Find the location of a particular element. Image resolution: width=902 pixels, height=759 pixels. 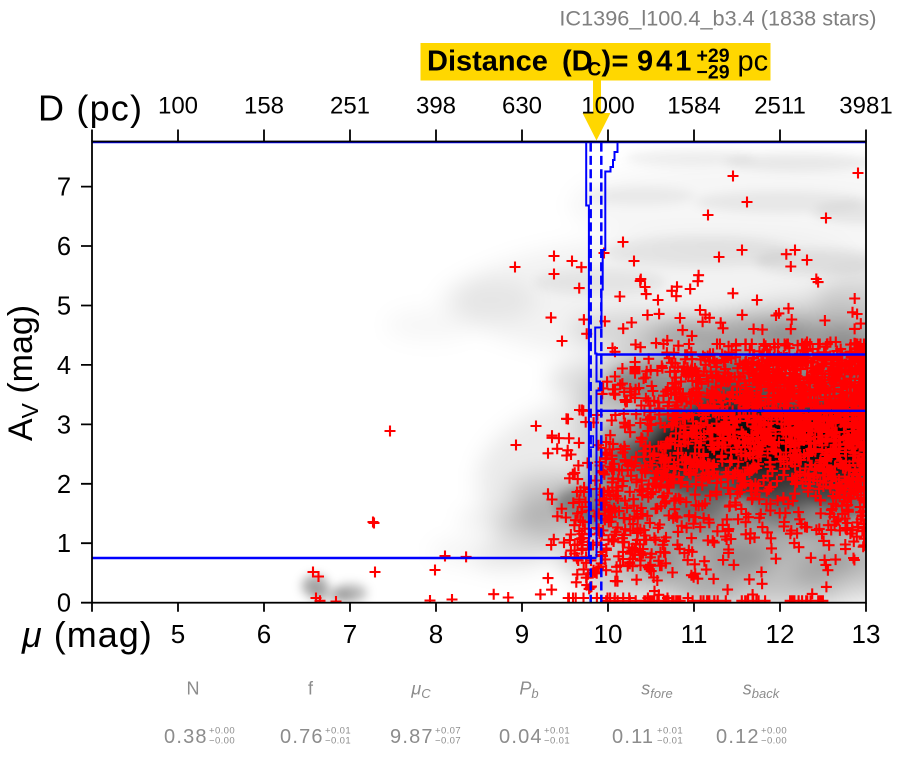

svg-text: 2 is located at coordinates (64, 485).